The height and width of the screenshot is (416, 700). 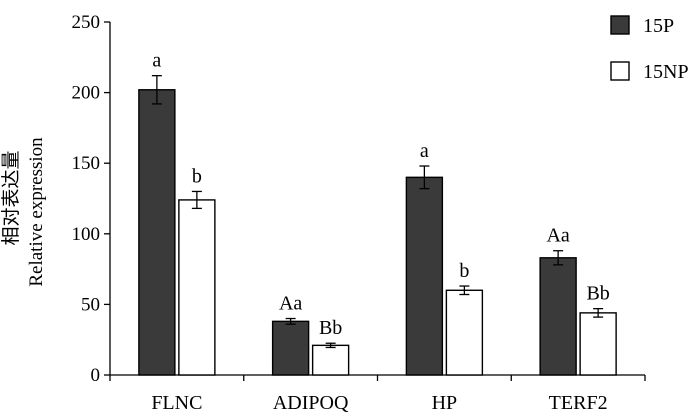 I want to click on legend-label-15NP: 15NP, so click(x=666, y=72).